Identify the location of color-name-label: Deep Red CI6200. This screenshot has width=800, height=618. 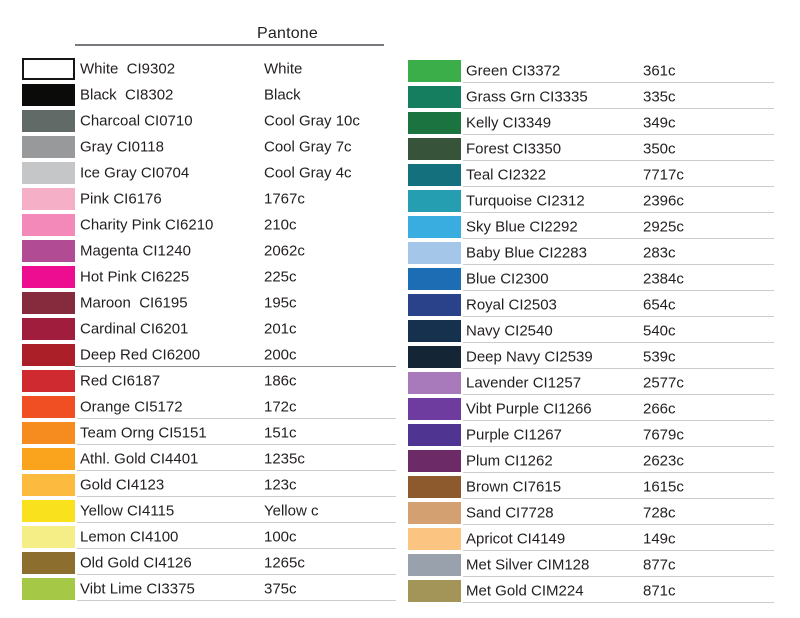
(140, 355).